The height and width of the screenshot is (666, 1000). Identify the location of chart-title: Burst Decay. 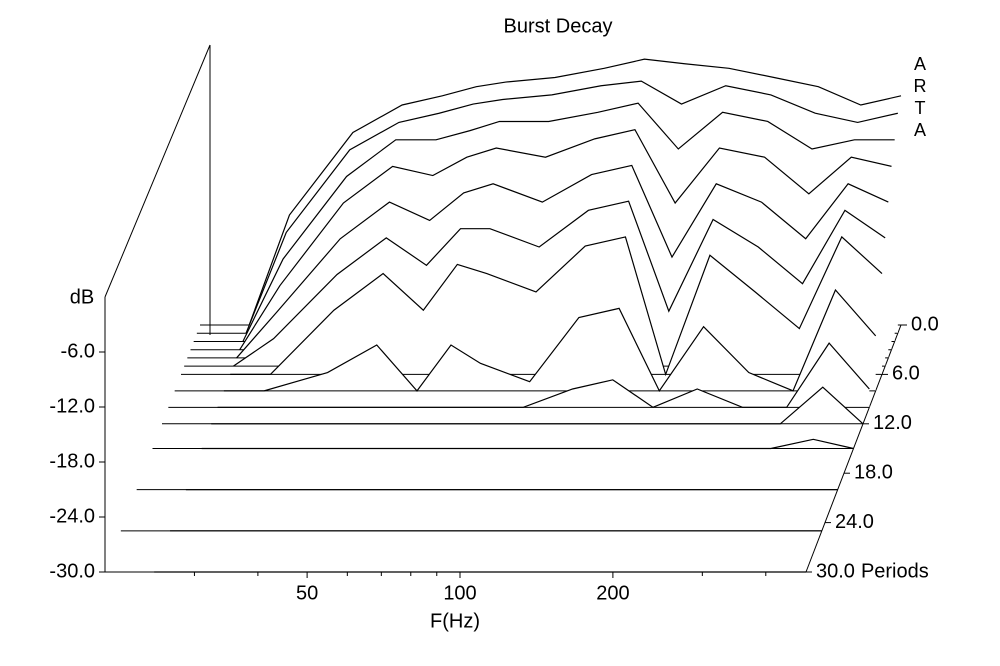
(558, 26).